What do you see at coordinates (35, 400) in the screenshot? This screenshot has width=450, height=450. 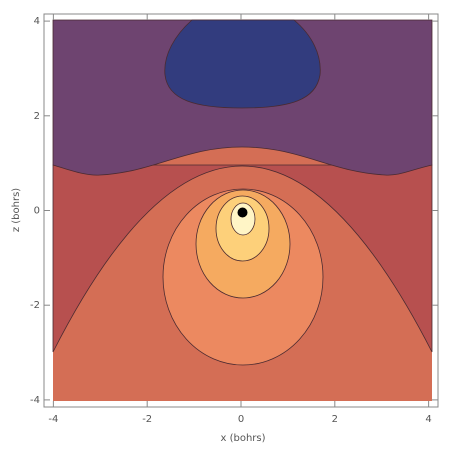 I see `y-tick-label: -4` at bounding box center [35, 400].